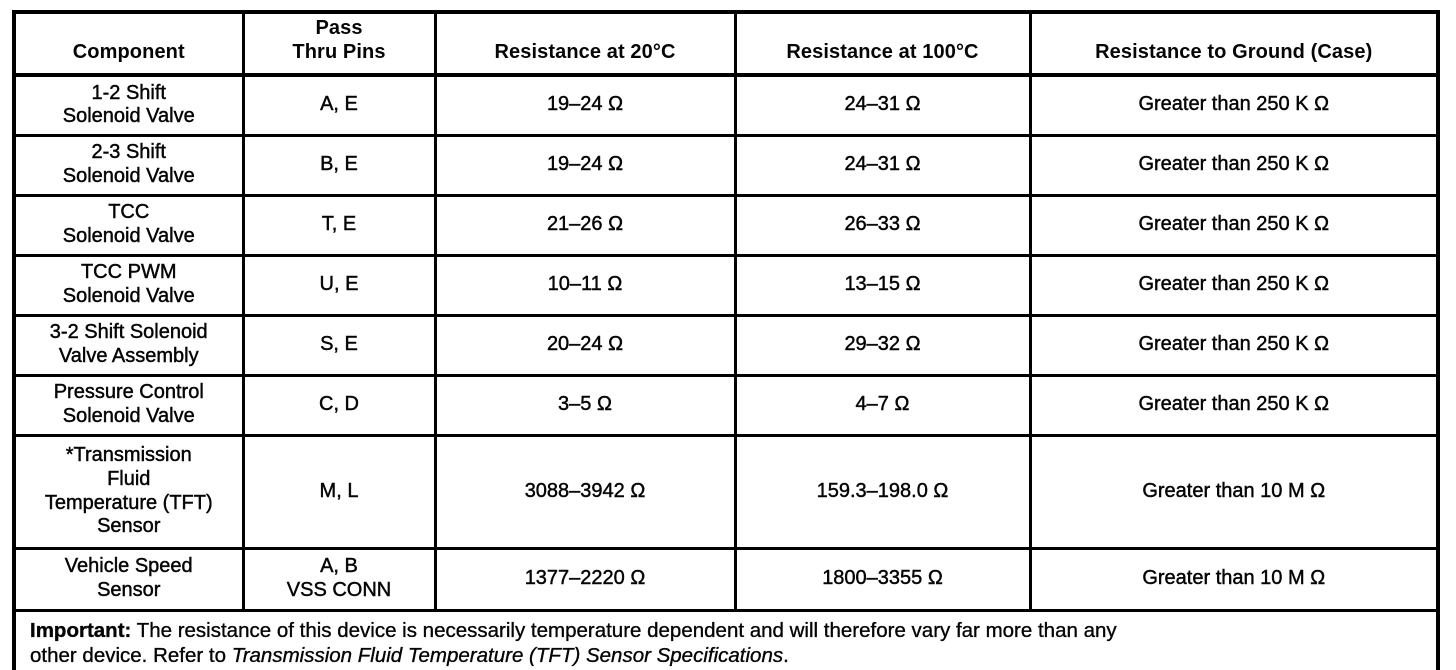  I want to click on header-resistance-ground: Resistance to Ground (Case), so click(1234, 43).